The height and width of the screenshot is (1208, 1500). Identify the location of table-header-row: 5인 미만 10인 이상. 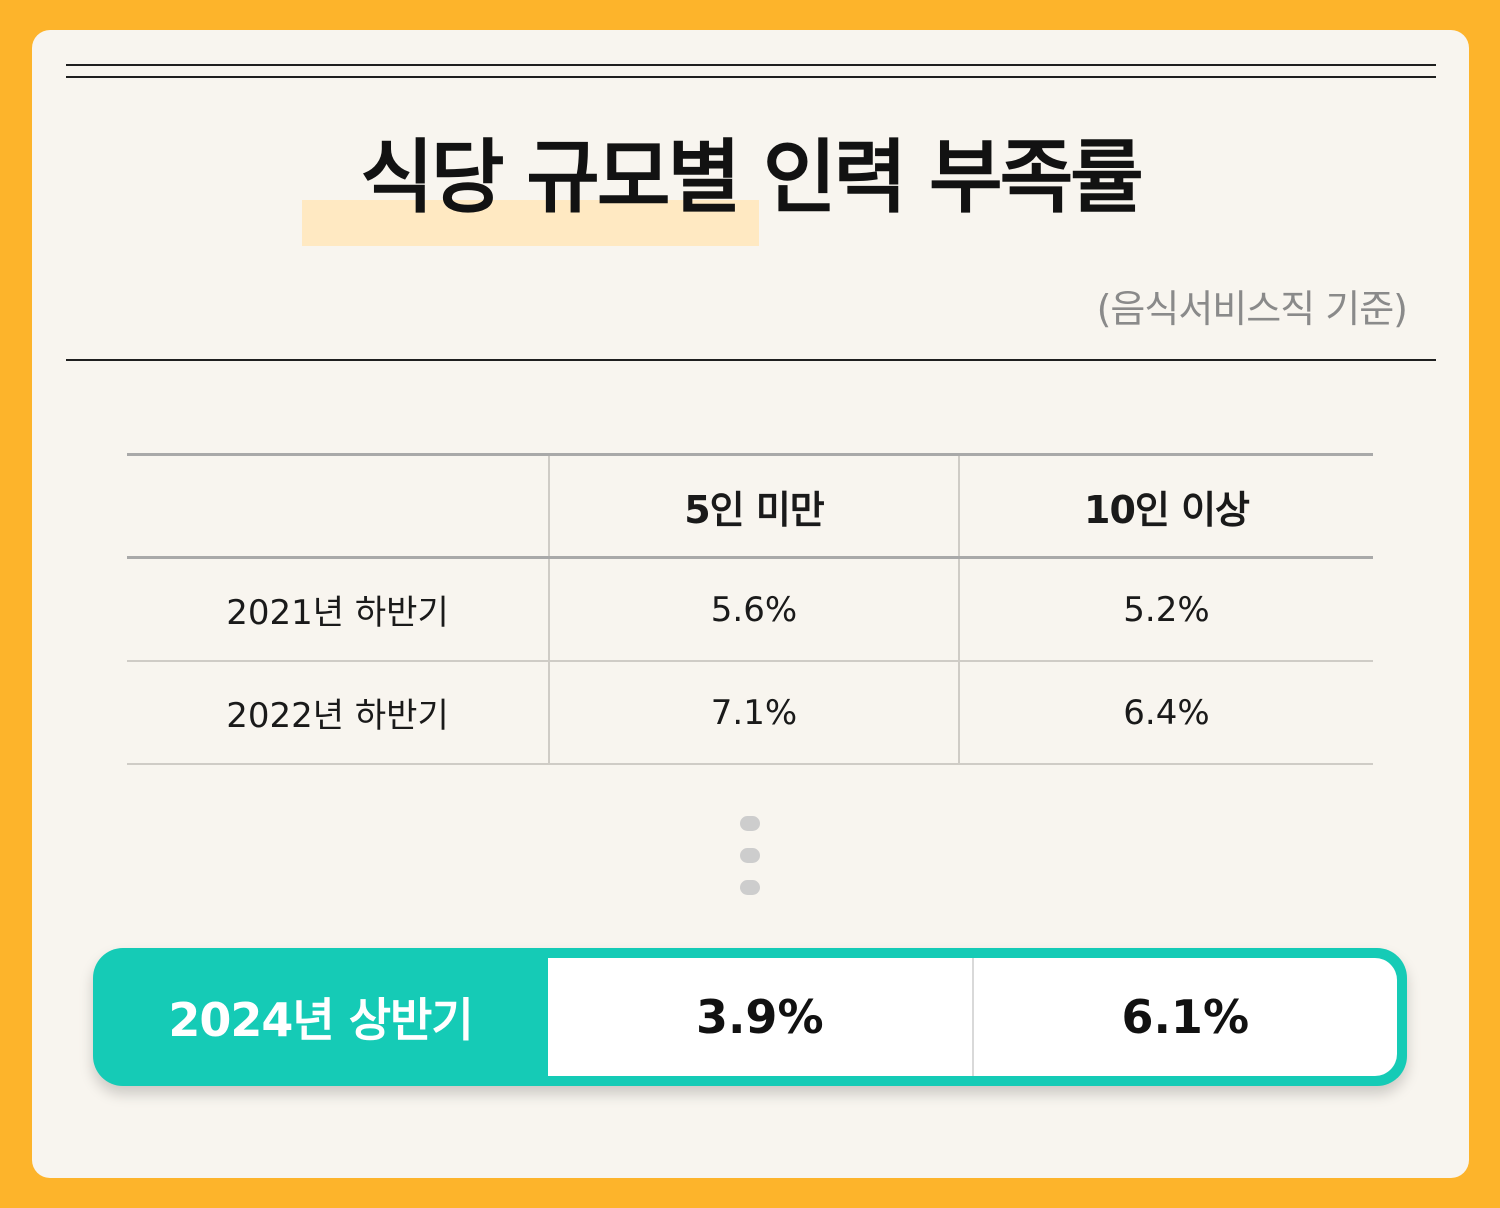
(750, 506).